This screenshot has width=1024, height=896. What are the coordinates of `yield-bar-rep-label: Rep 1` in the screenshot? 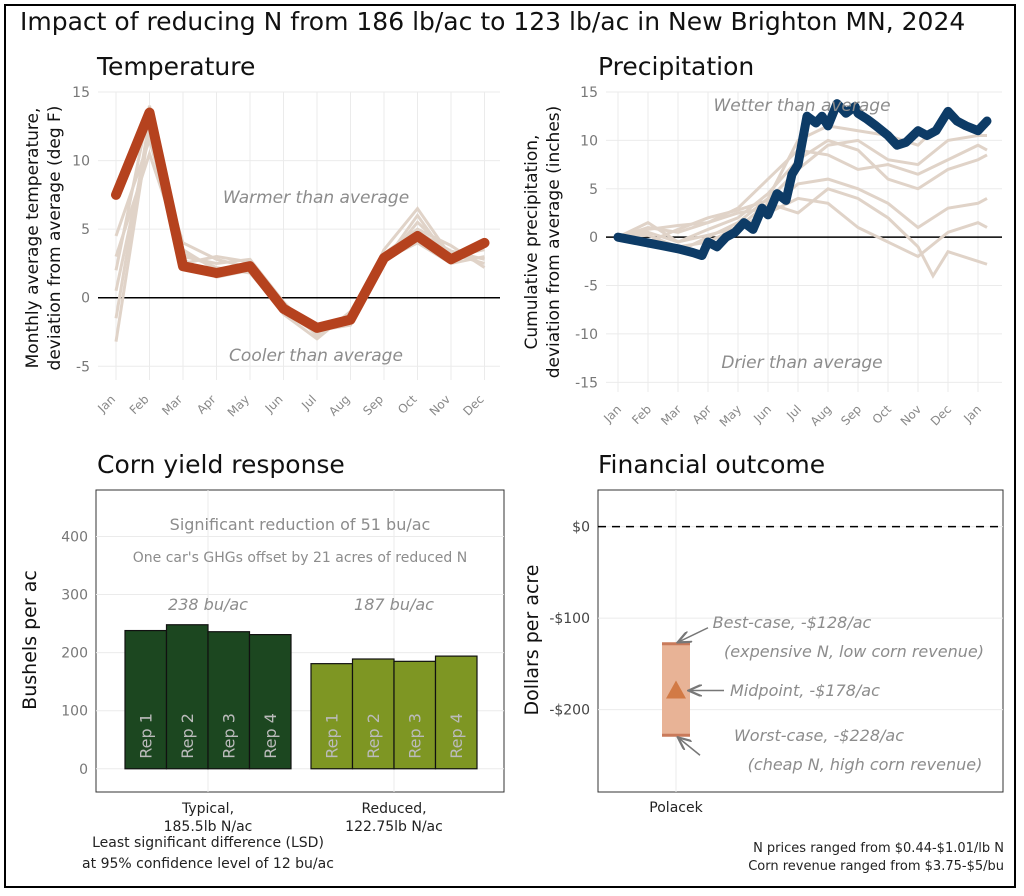 It's located at (332, 736).